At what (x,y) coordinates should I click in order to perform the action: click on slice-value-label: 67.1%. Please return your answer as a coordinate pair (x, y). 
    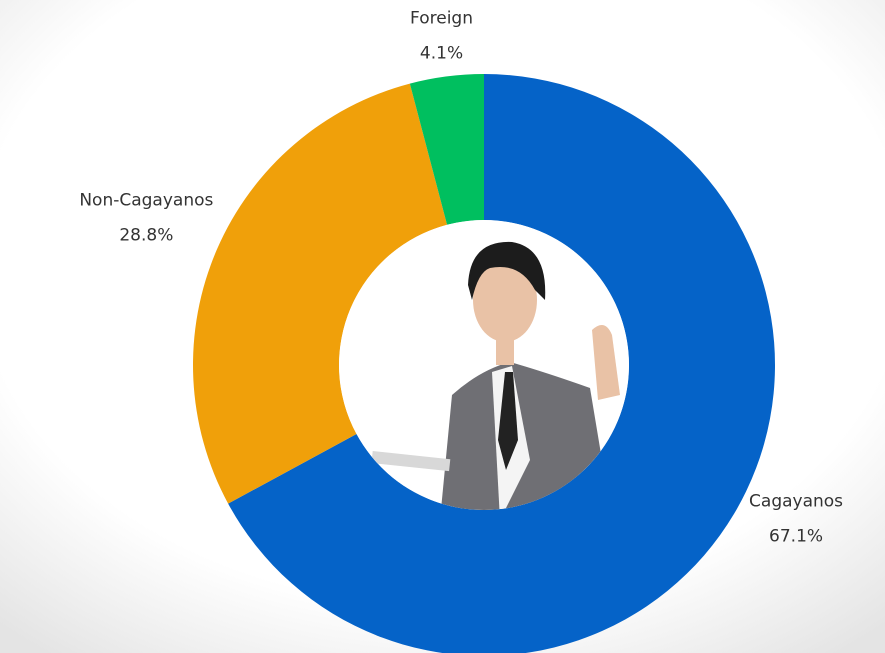
    Looking at the image, I should click on (796, 536).